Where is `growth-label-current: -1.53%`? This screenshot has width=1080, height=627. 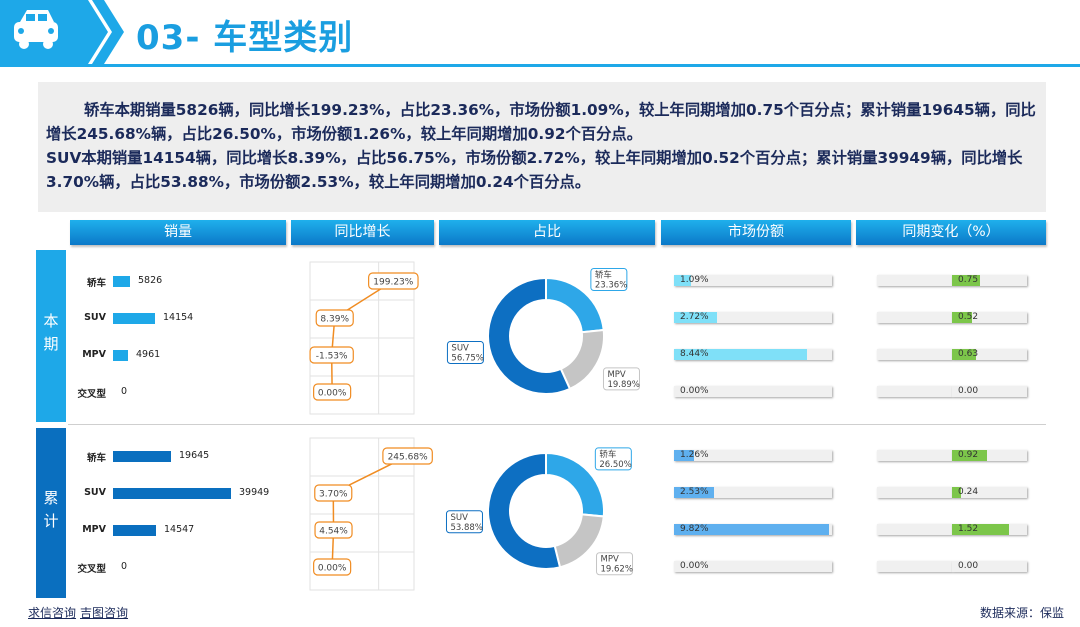
growth-label-current: -1.53% is located at coordinates (332, 357).